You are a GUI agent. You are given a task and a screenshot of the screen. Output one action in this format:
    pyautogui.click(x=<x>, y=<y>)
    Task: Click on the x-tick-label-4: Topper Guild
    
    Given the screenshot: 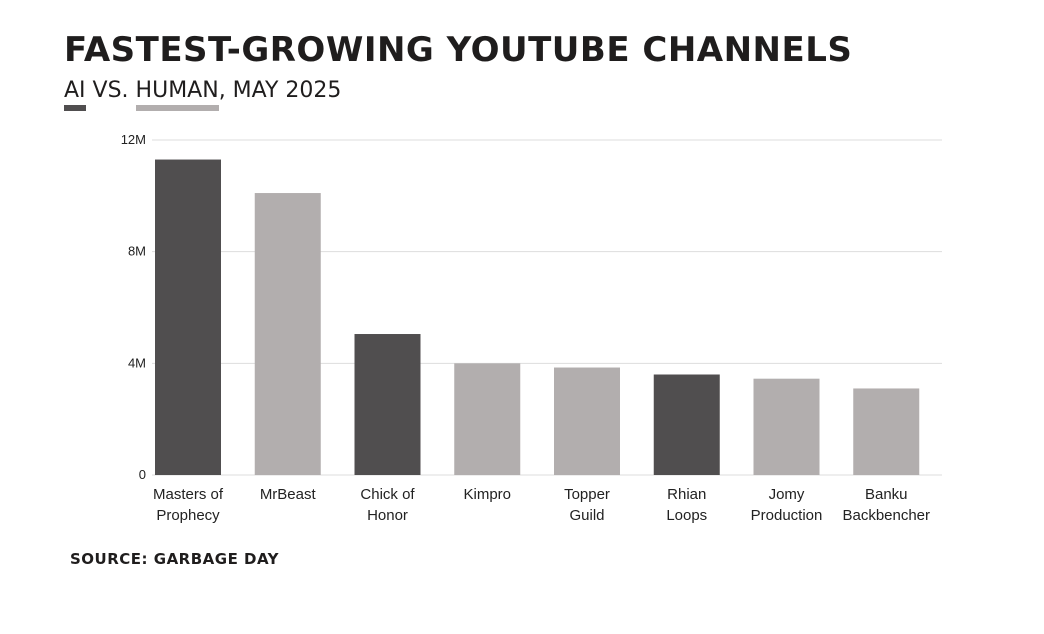 What is the action you would take?
    pyautogui.click(x=587, y=505)
    